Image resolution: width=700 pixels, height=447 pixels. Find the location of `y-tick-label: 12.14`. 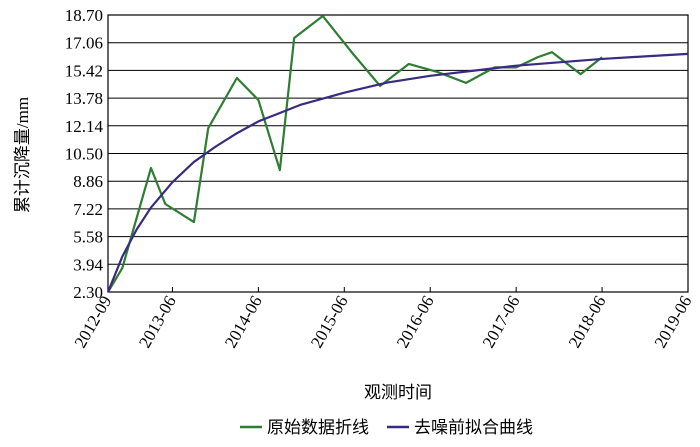

y-tick-label: 12.14 is located at coordinates (84, 126).